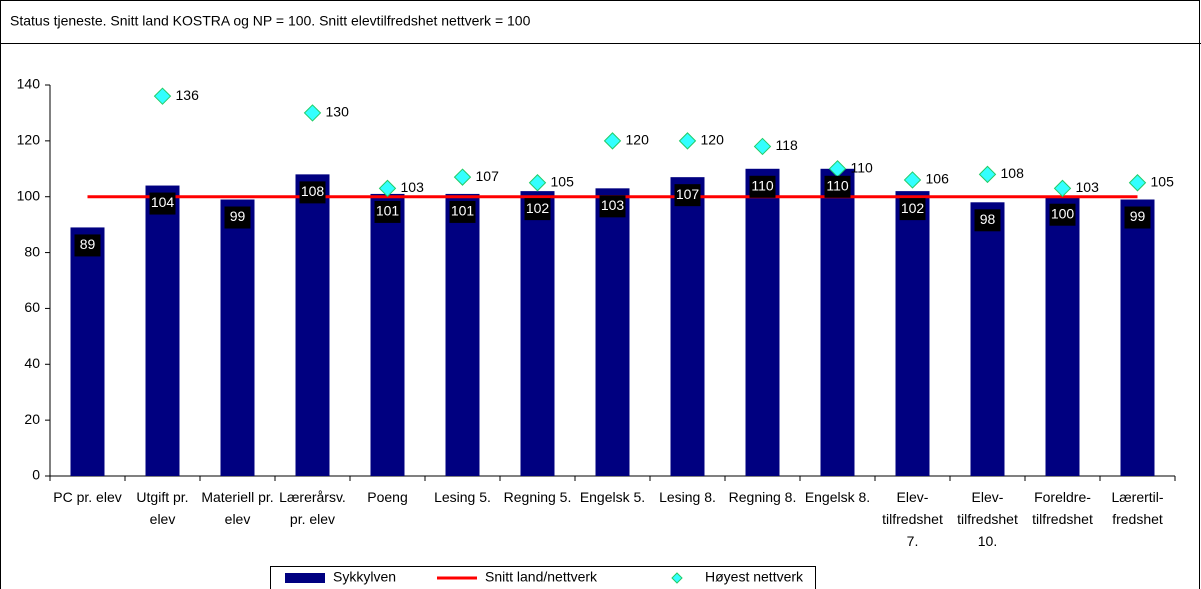 This screenshot has width=1201, height=589. What do you see at coordinates (364, 577) in the screenshot?
I see `legend-label: Sykkylven` at bounding box center [364, 577].